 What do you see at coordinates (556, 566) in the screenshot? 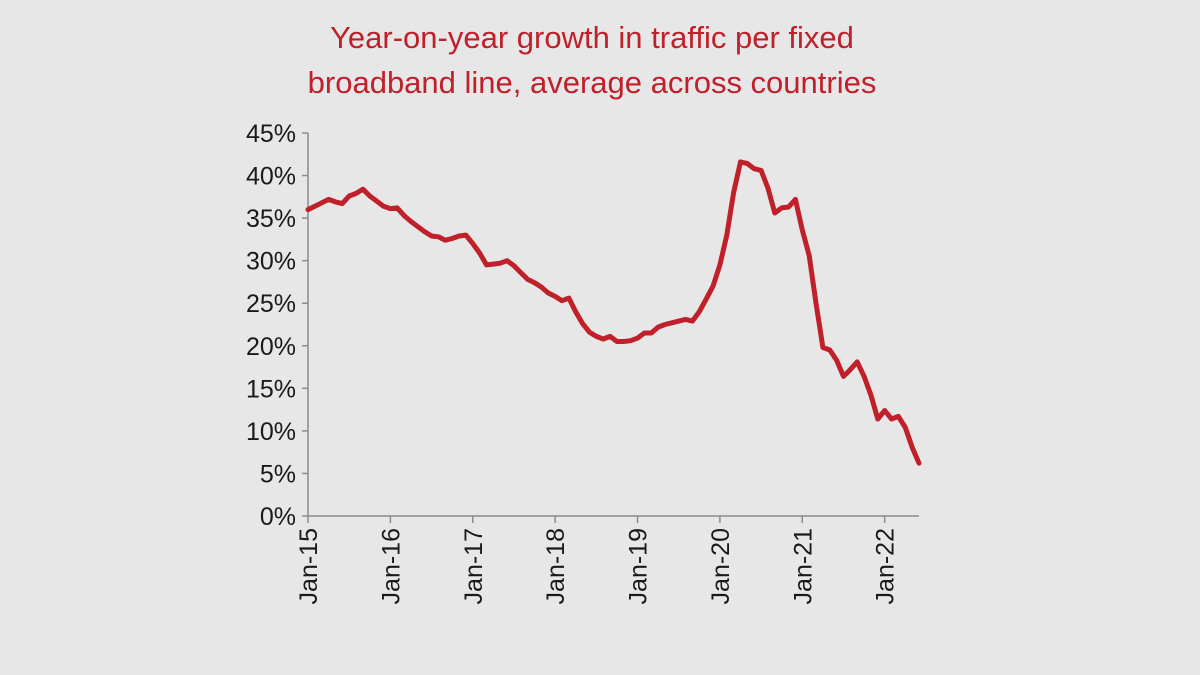
I see `x-tick-label: Jan-18` at bounding box center [556, 566].